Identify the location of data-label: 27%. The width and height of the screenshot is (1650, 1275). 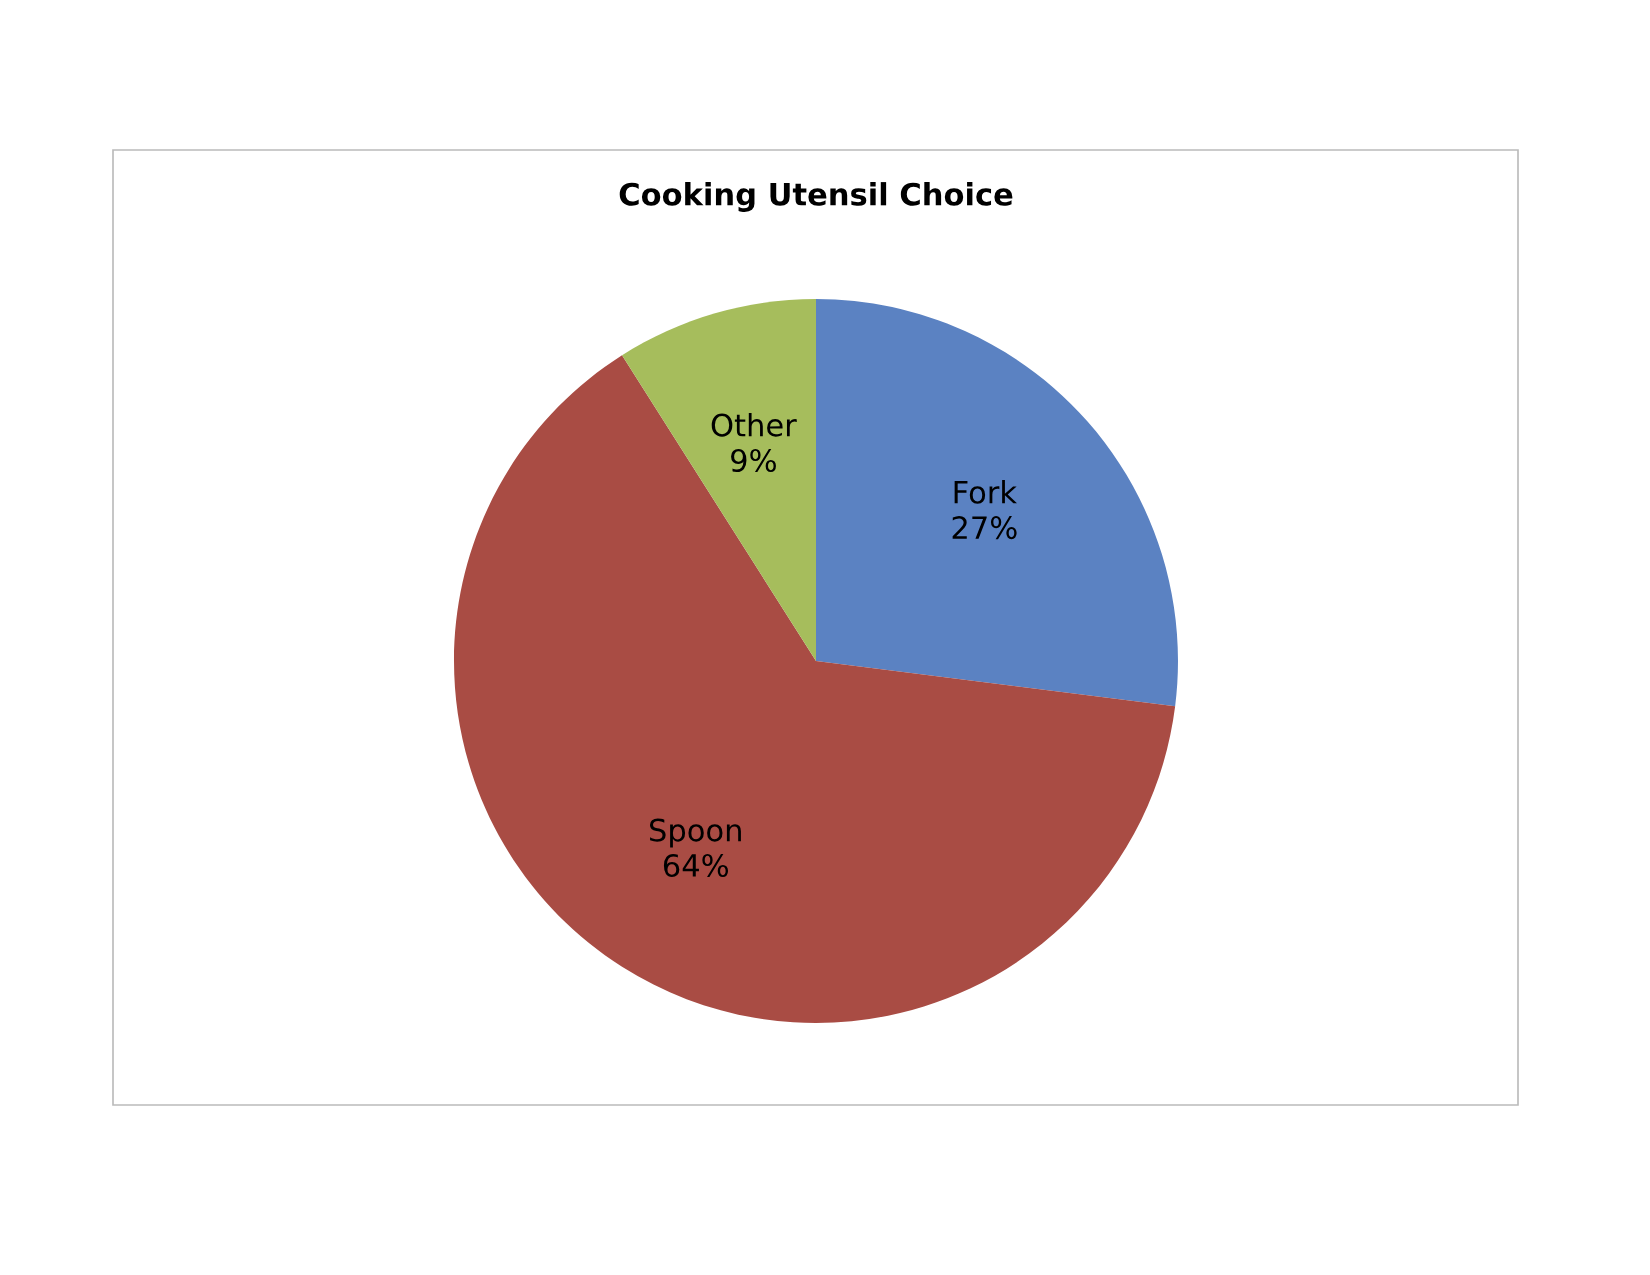
(984, 528).